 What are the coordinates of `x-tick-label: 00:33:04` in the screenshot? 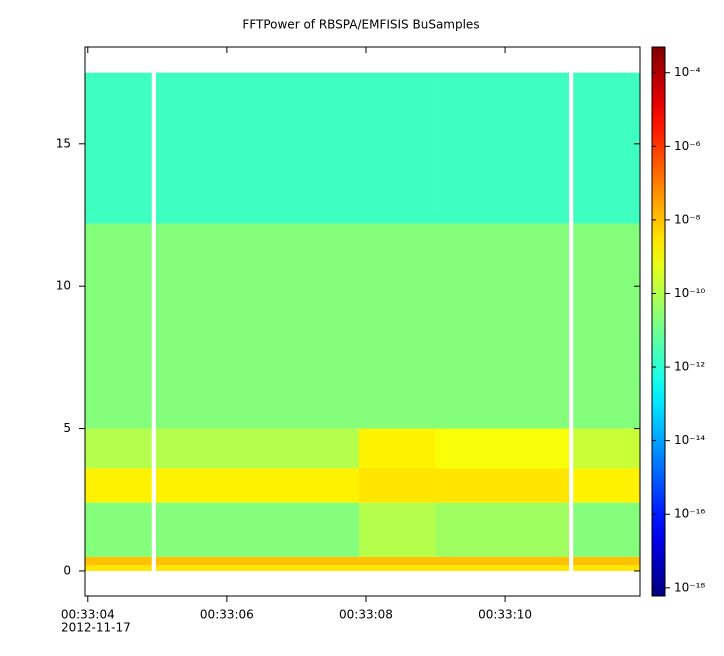 It's located at (88, 615).